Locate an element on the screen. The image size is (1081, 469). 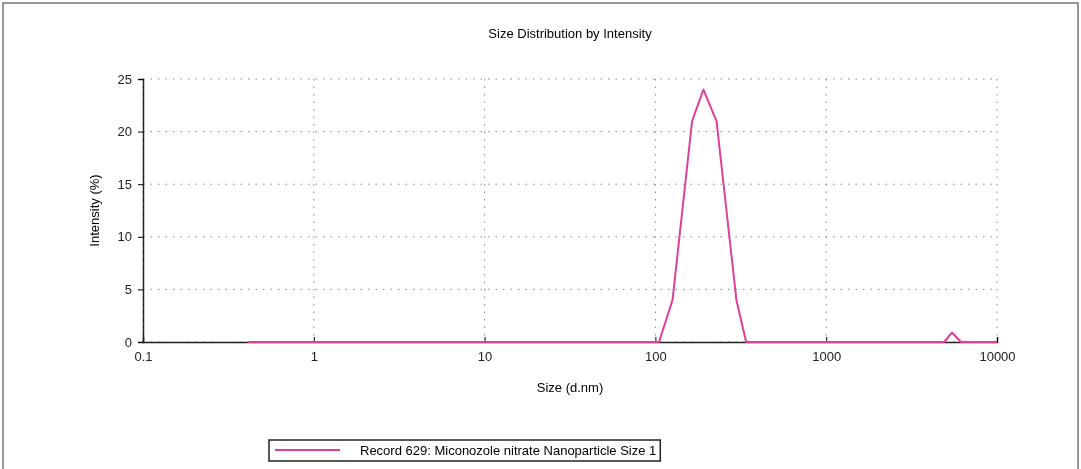
x-tick-label: 10000 is located at coordinates (997, 357).